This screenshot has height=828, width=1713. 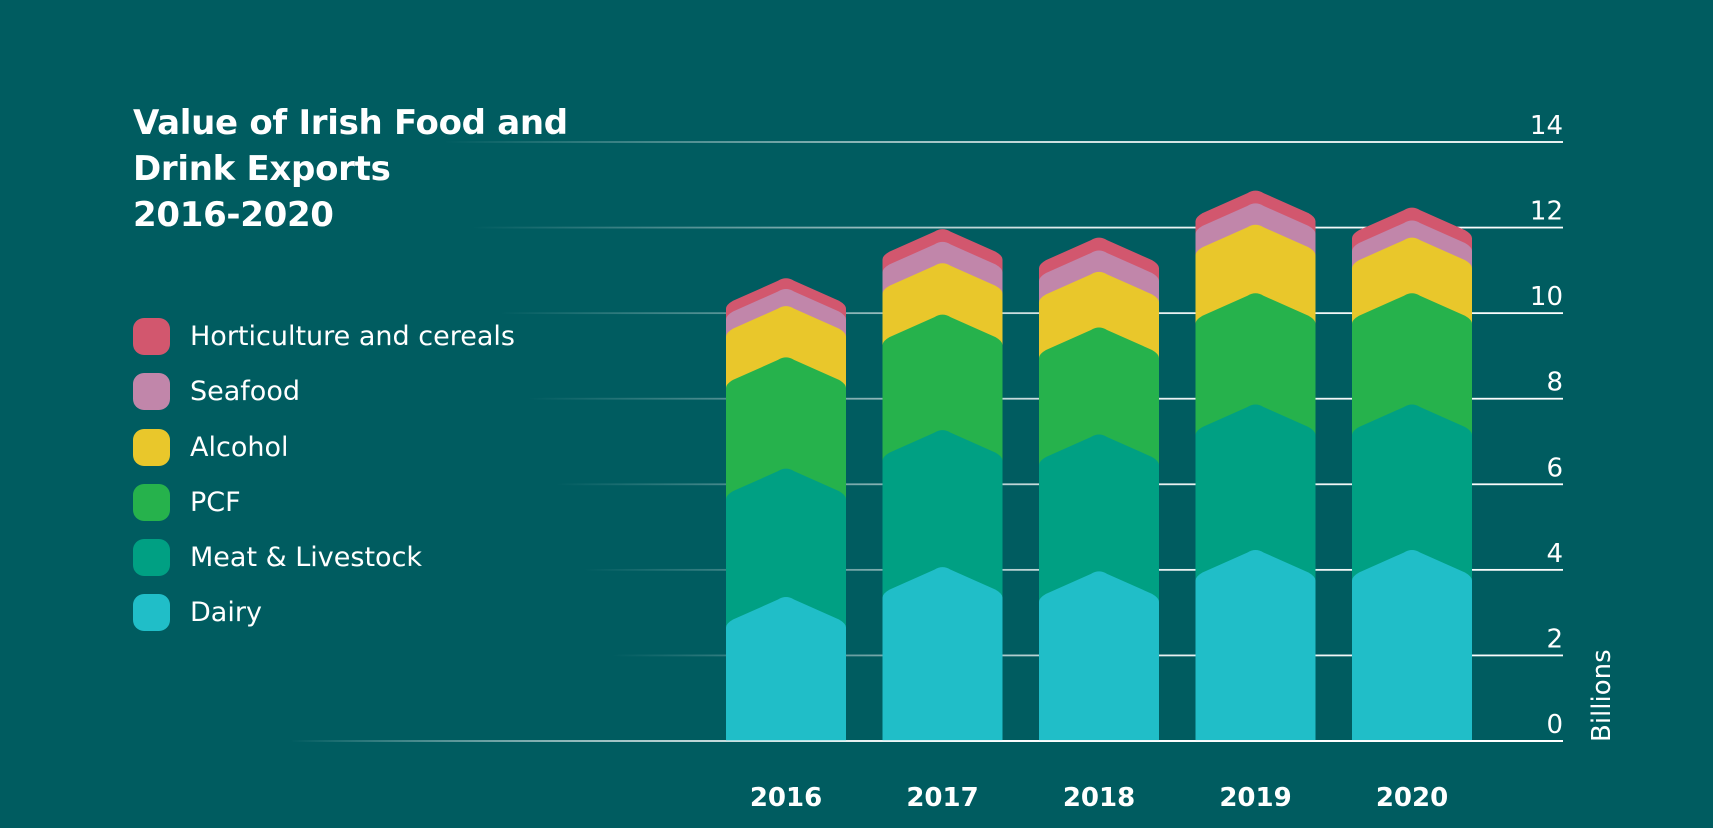 What do you see at coordinates (1554, 383) in the screenshot?
I see `y-tick-label: 8` at bounding box center [1554, 383].